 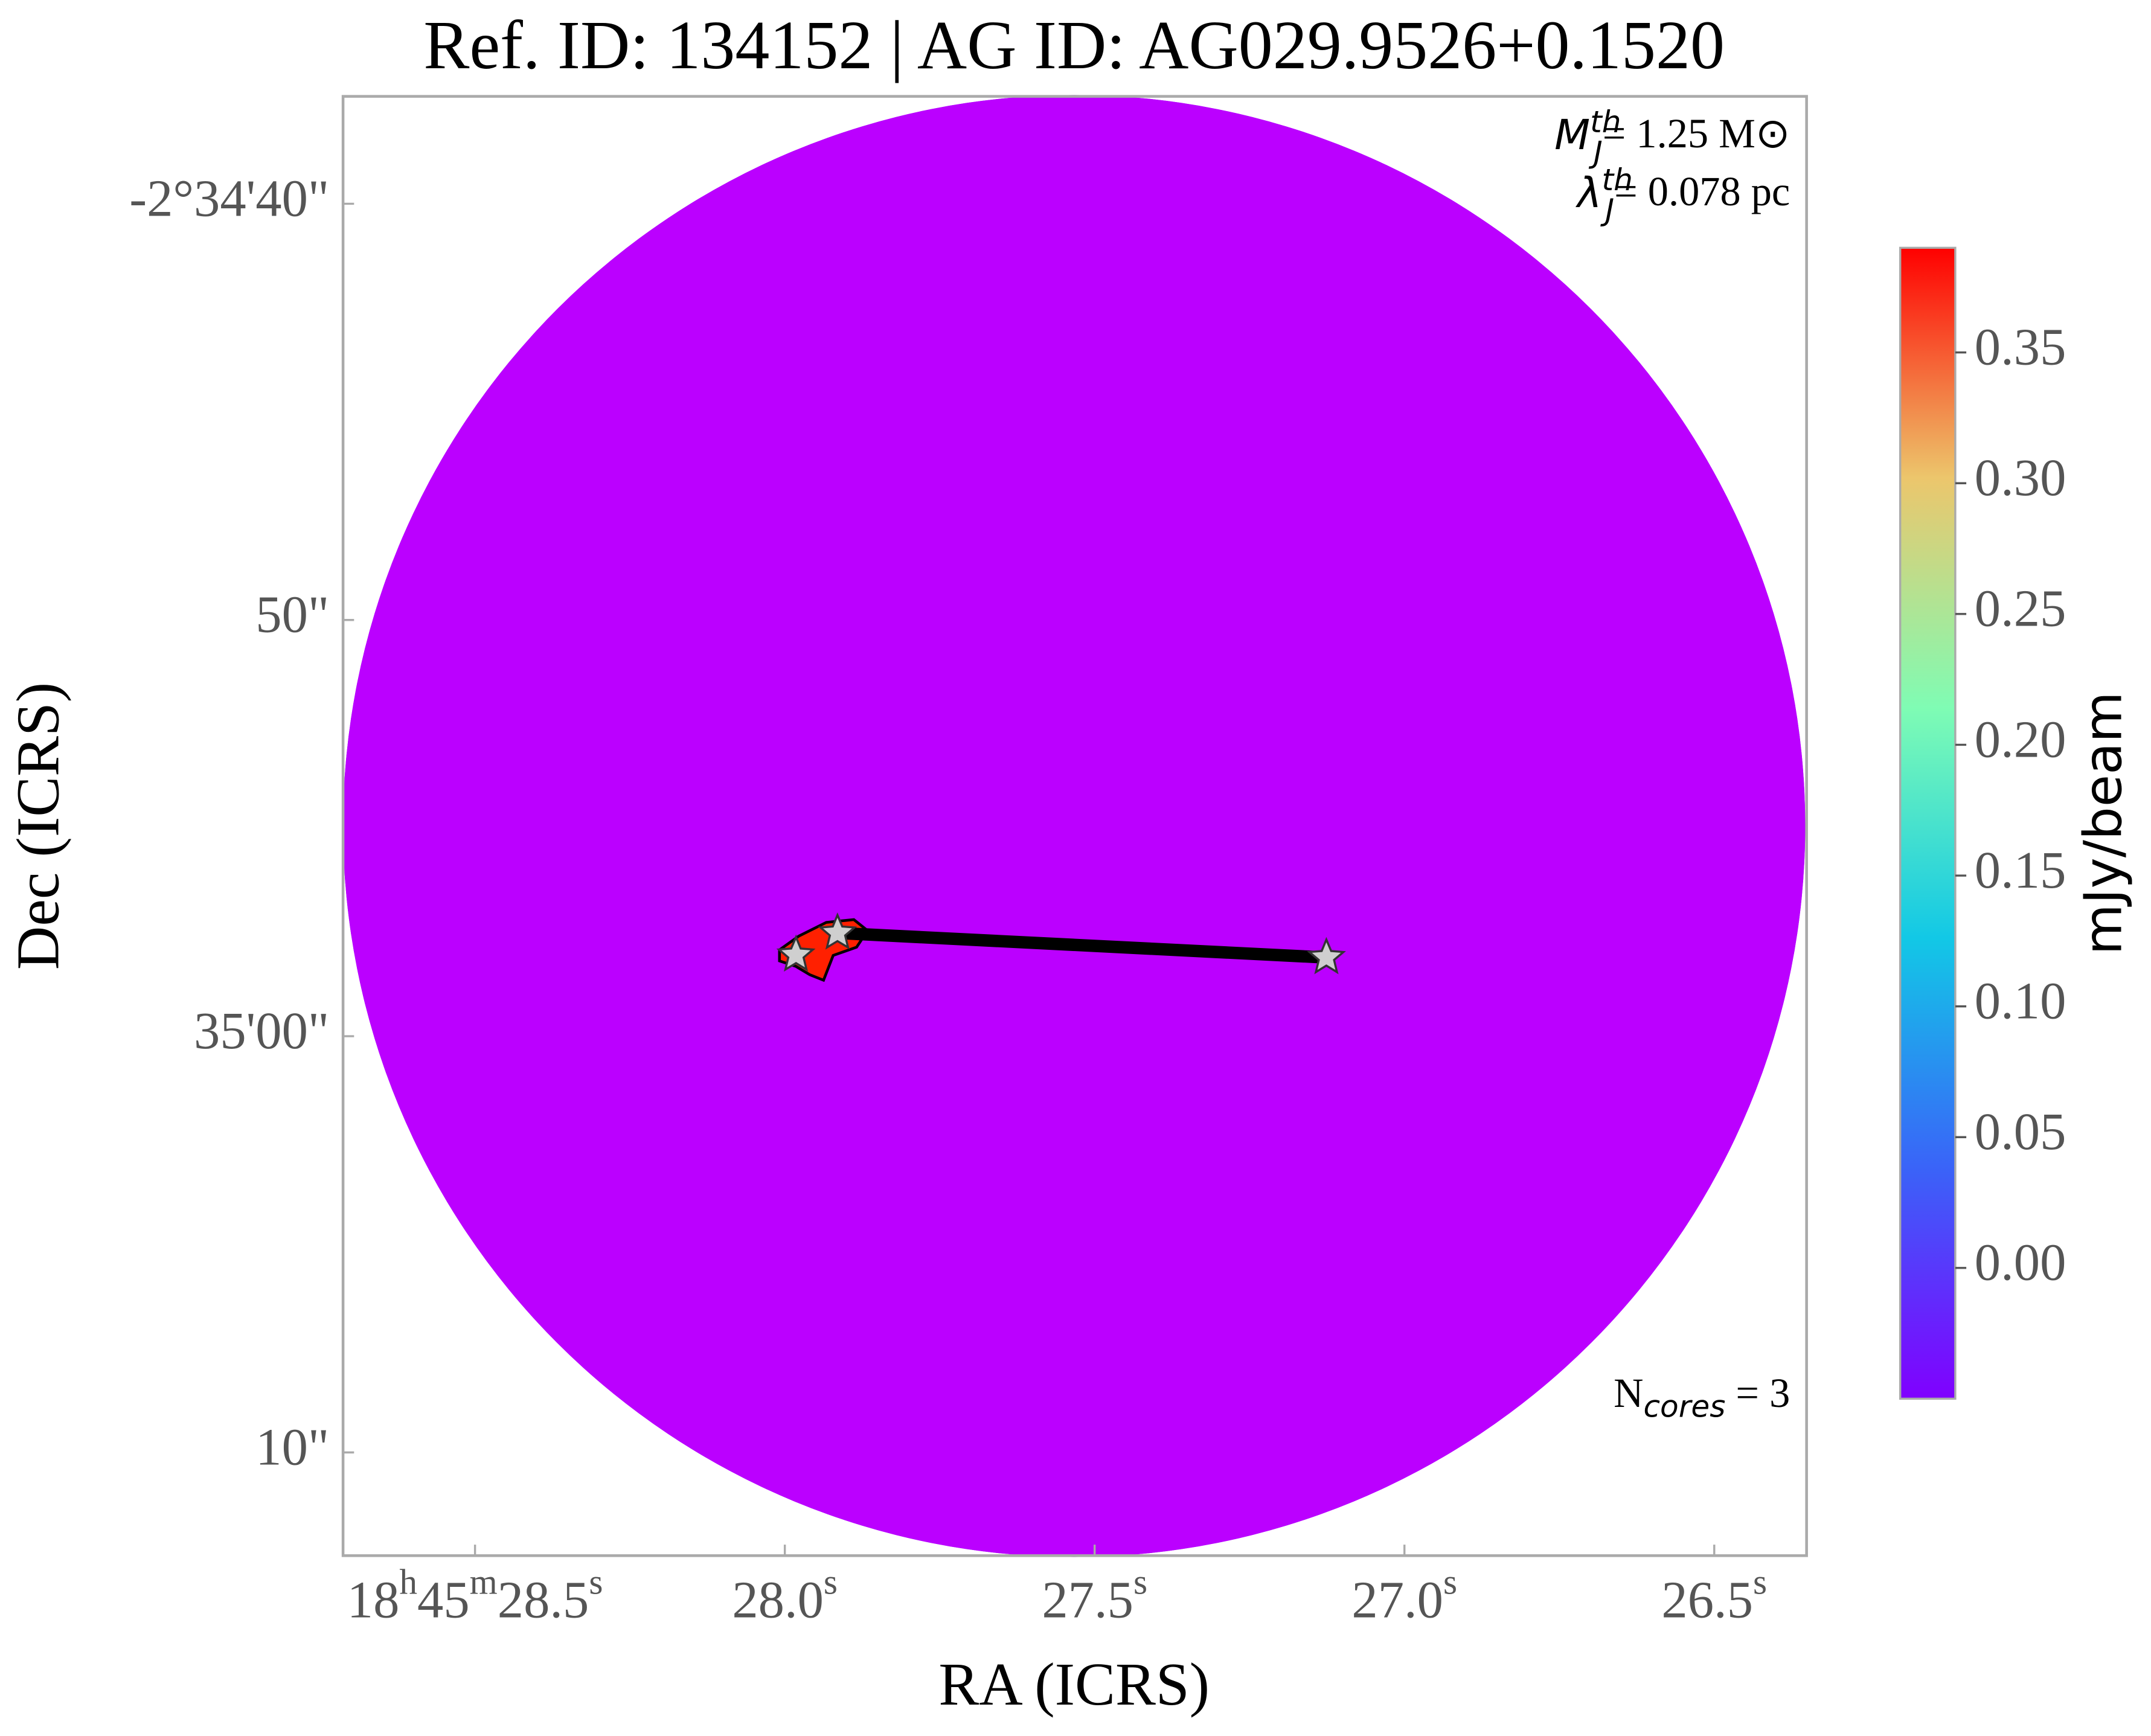 I want to click on annotation: Ncores = 3, so click(x=1702, y=1397).